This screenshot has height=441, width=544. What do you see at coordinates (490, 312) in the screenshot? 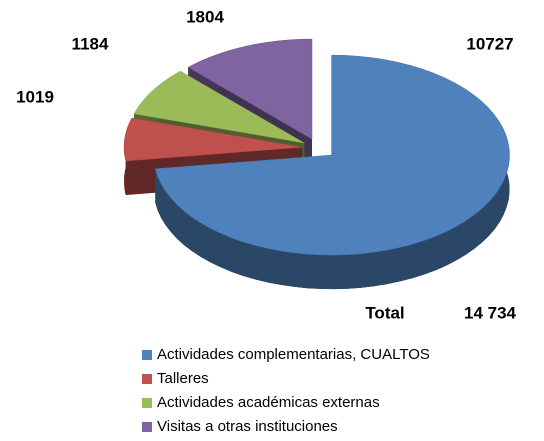
I see `total-value: 14 734` at bounding box center [490, 312].